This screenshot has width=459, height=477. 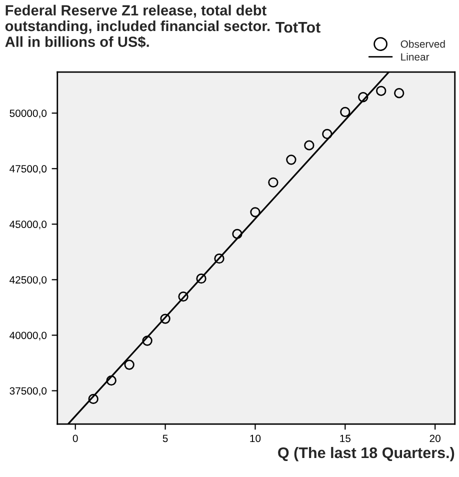 I want to click on legend-label: Observed, so click(x=422, y=44).